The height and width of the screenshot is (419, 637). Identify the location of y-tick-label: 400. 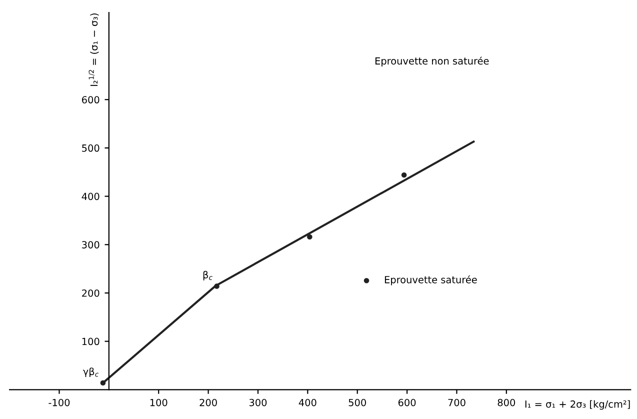
(91, 196).